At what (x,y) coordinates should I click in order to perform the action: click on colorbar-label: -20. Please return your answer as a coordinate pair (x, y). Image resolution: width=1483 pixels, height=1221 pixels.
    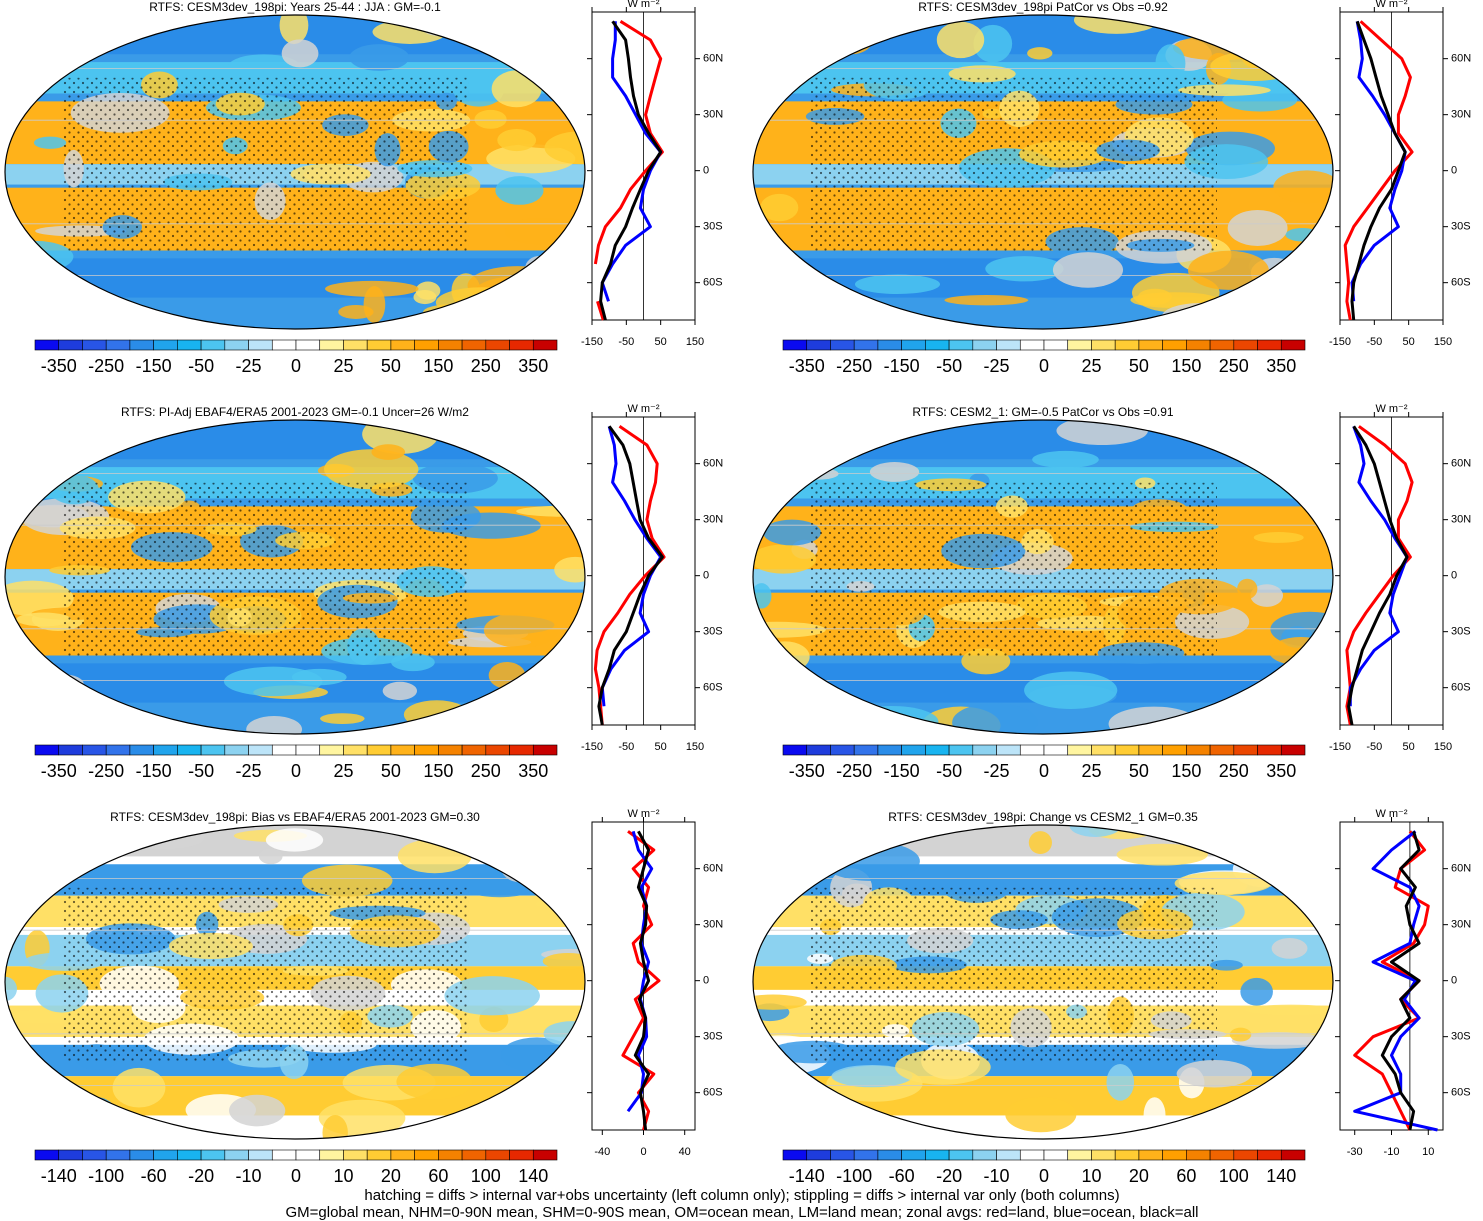
    Looking at the image, I should click on (201, 1176).